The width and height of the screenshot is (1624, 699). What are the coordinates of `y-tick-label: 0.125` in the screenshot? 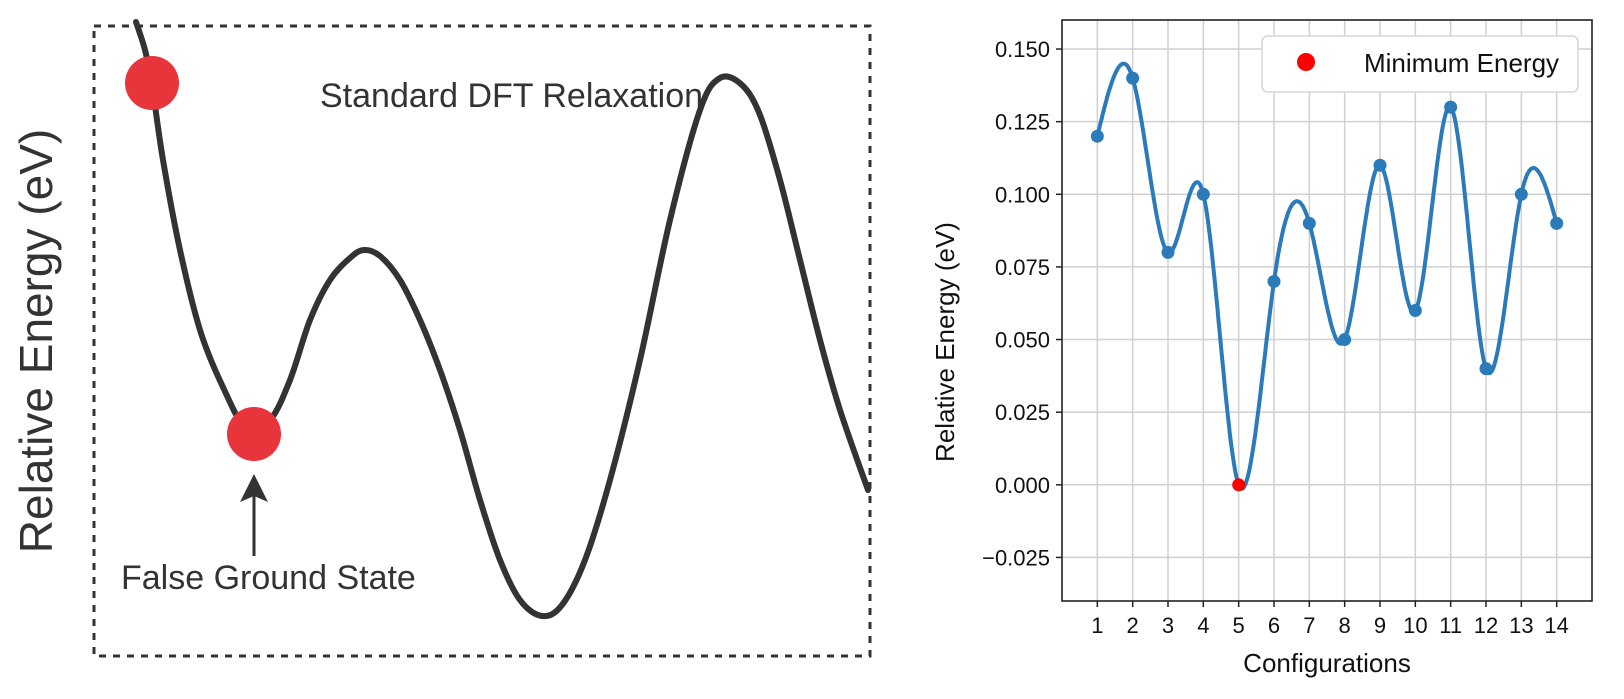 It's located at (1022, 122).